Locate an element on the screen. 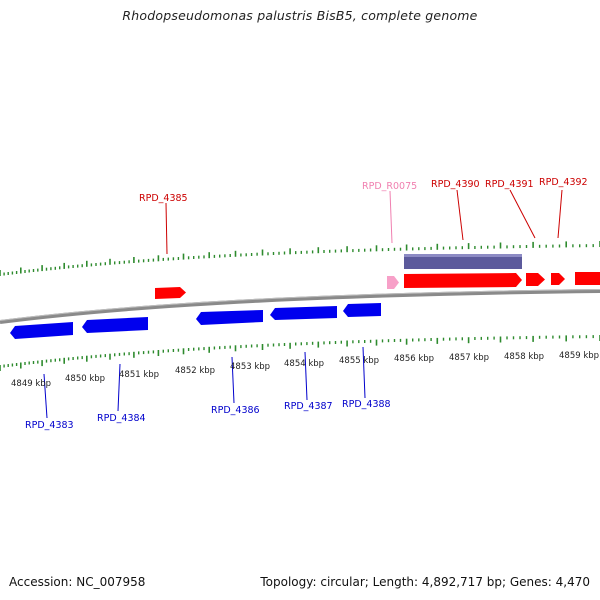 The width and height of the screenshot is (600, 600). genome-backbone is located at coordinates (300, 306).